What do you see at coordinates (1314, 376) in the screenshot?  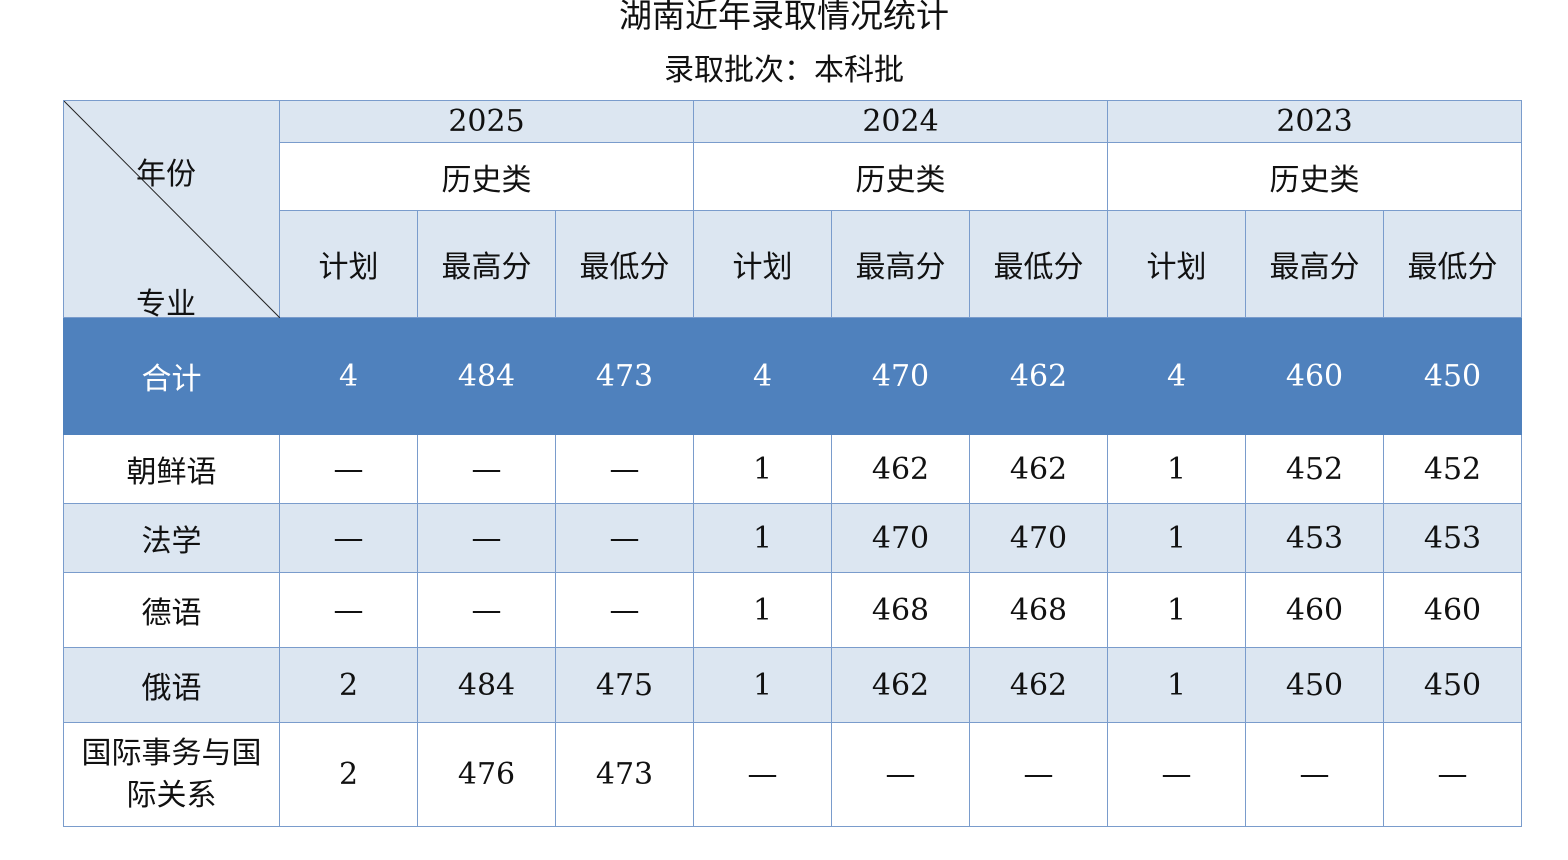 I see `total-cell: 460` at bounding box center [1314, 376].